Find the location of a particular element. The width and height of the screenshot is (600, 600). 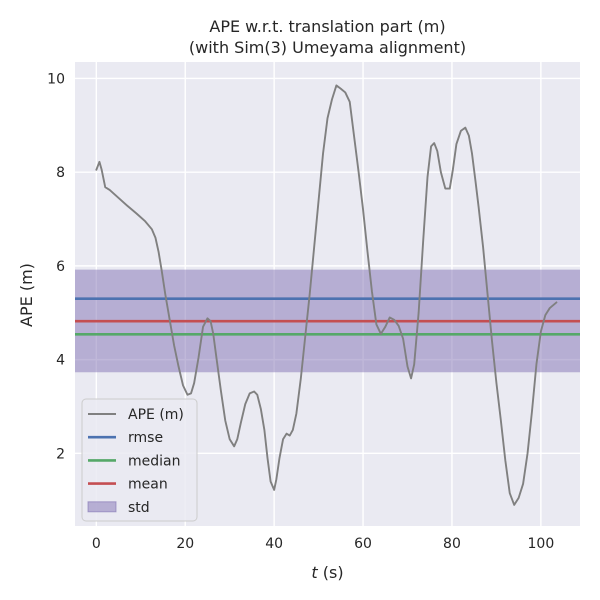

x-axis-label: t (s) is located at coordinates (327, 572).